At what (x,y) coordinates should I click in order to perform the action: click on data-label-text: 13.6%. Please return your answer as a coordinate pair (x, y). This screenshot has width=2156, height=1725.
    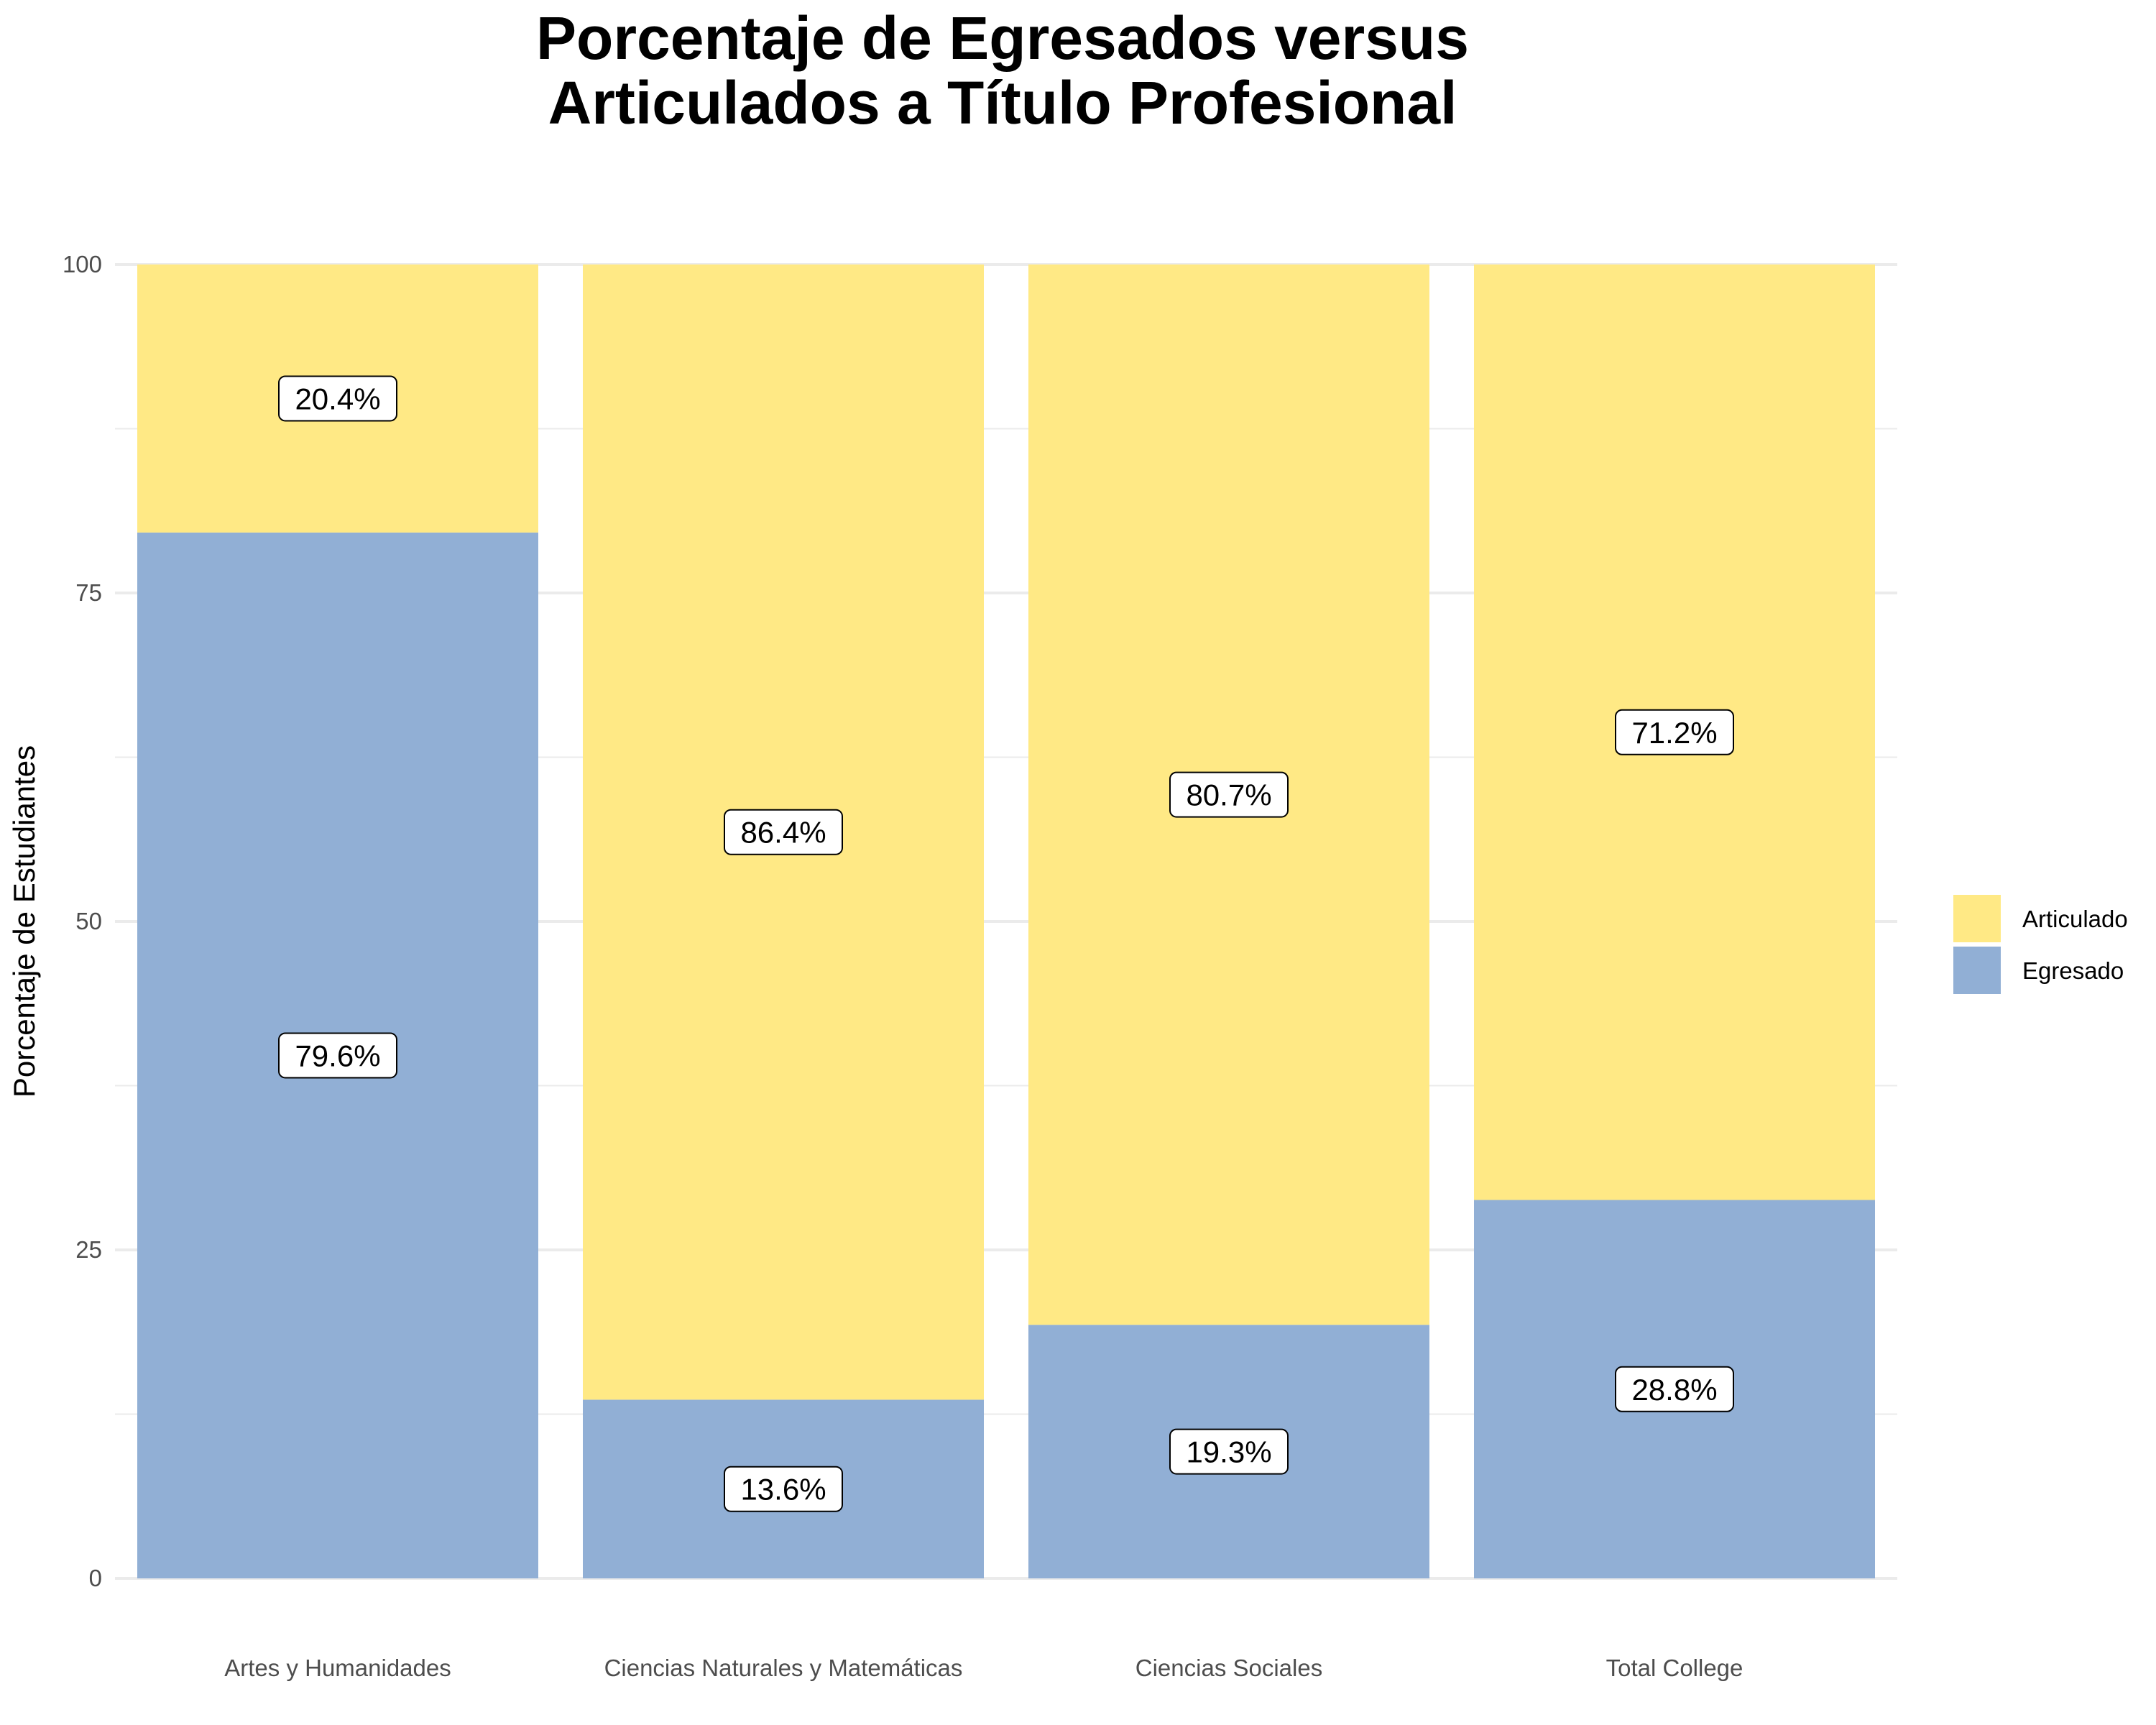
    Looking at the image, I should click on (783, 1489).